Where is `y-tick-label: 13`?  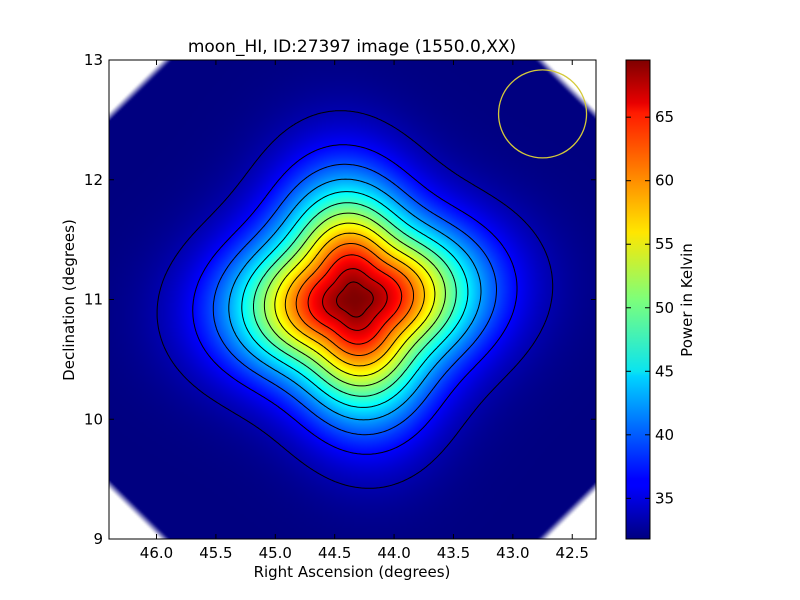 y-tick-label: 13 is located at coordinates (93, 60).